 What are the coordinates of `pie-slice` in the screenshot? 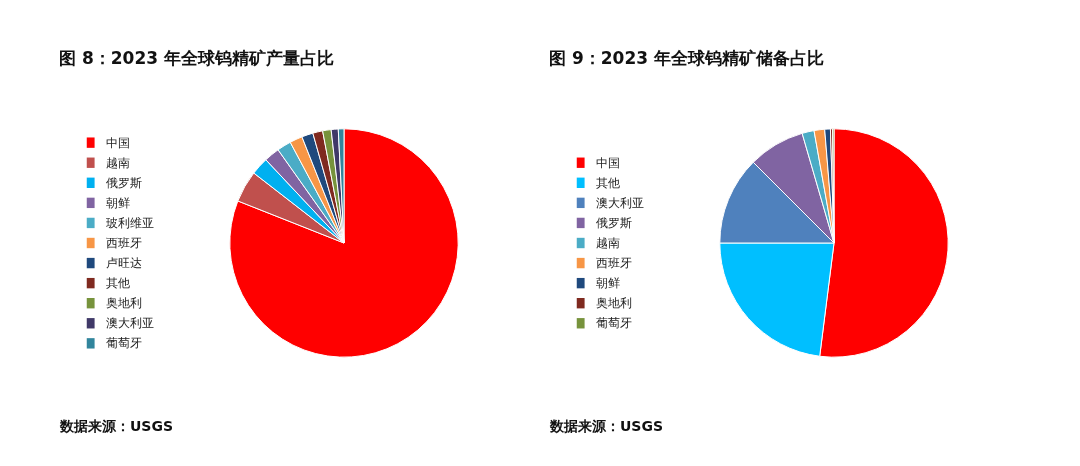 It's located at (344, 243).